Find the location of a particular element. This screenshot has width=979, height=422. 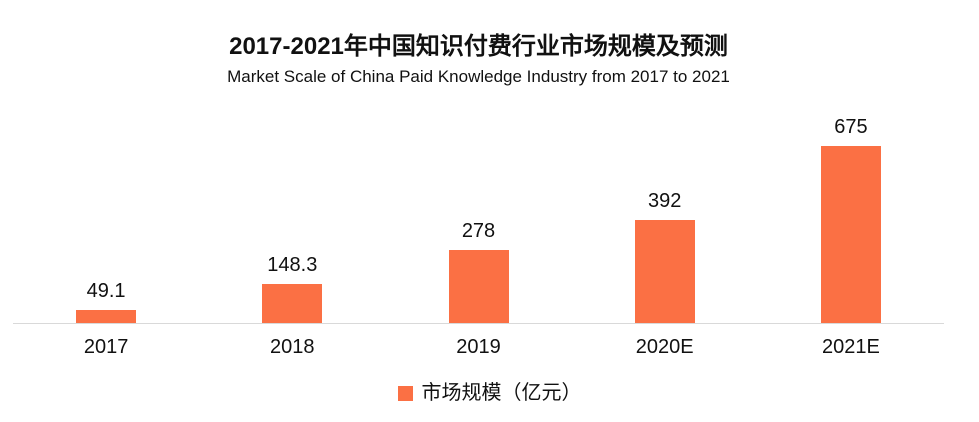

chart-title: 2017-2021年中国知识付费行业市场规模及预测 is located at coordinates (478, 46).